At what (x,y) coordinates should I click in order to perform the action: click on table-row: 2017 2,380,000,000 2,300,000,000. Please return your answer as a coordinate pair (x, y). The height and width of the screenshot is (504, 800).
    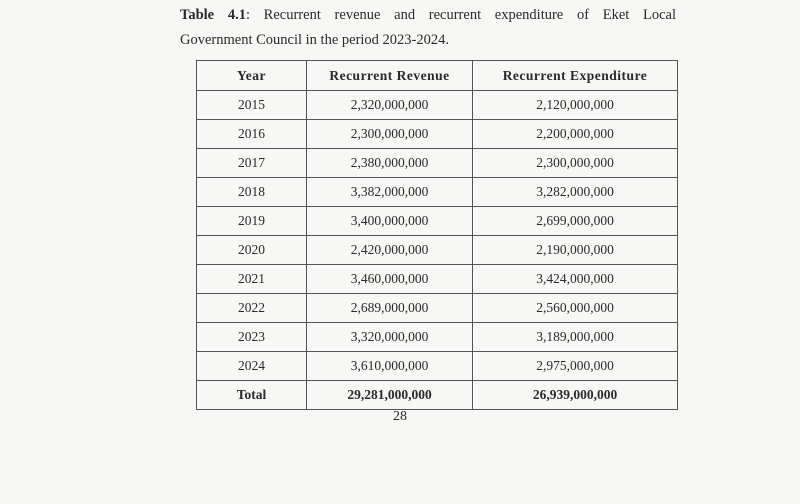
    Looking at the image, I should click on (437, 163).